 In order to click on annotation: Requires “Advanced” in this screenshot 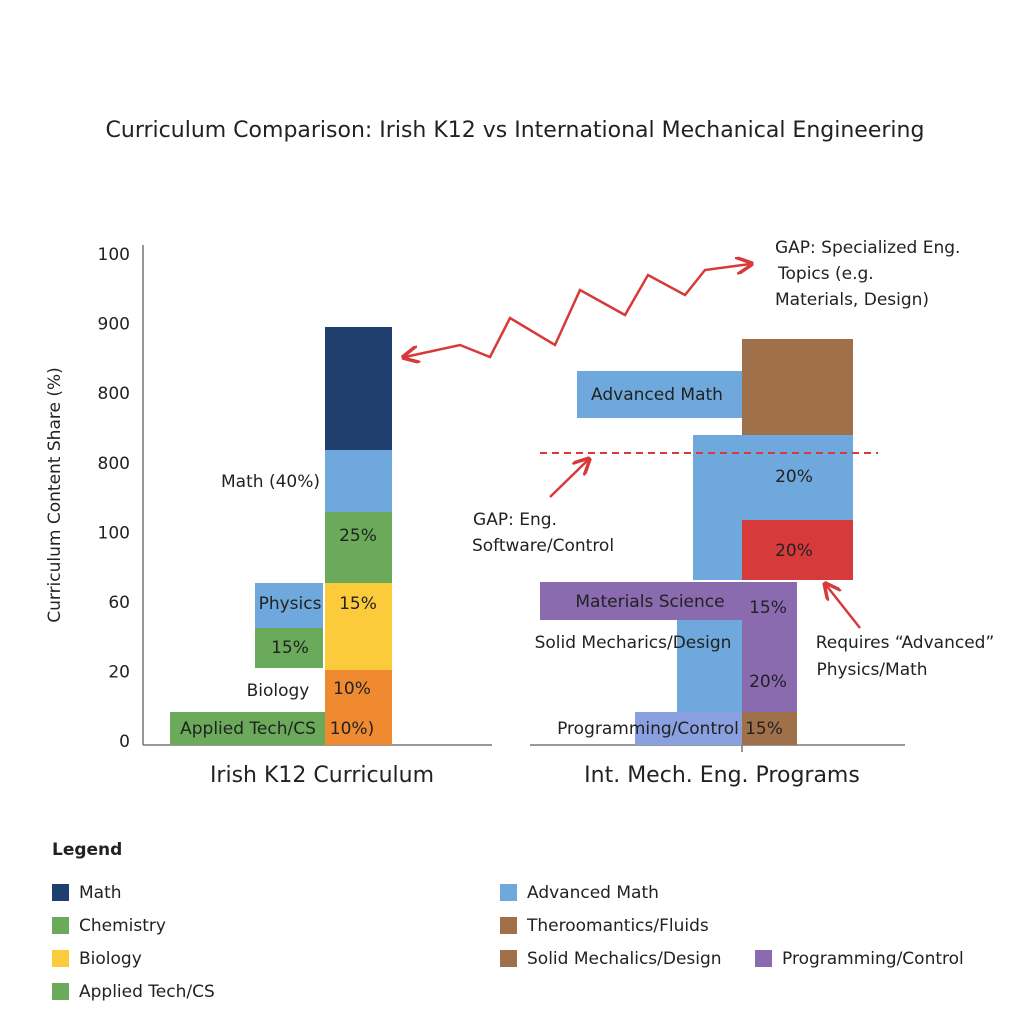, I will do `click(905, 643)`.